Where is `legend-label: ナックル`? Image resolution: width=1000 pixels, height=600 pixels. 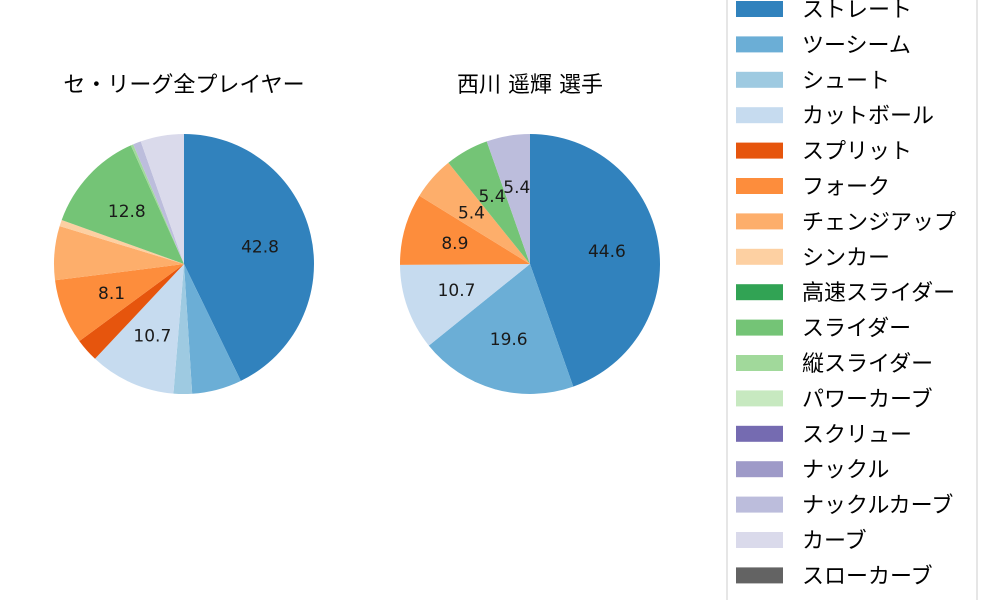
legend-label: ナックル is located at coordinates (845, 470).